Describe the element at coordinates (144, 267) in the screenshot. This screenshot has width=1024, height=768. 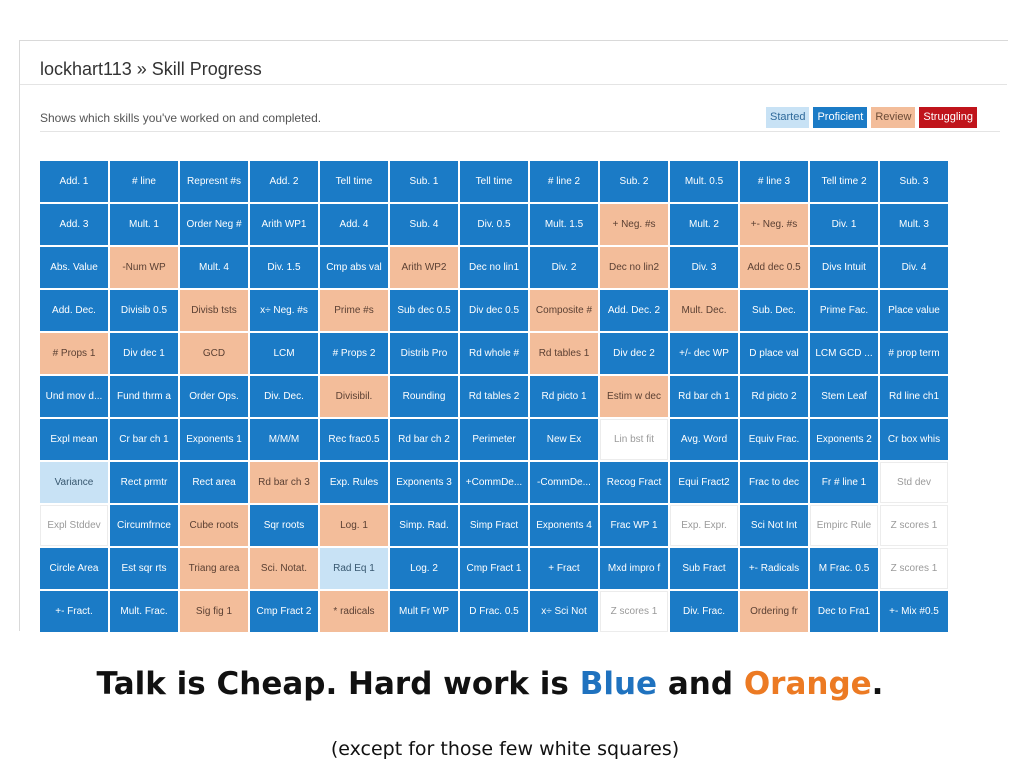
I see `skill-tile: -Num WP` at that location.